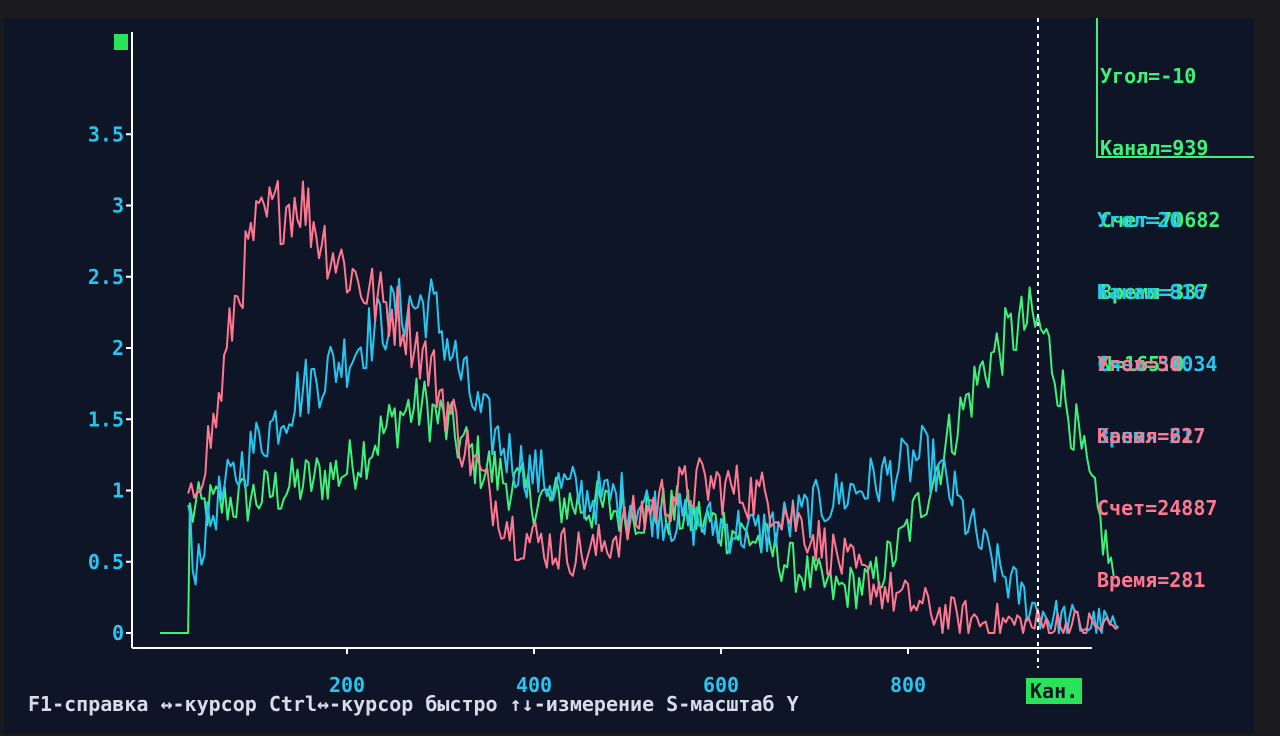 This screenshot has width=1280, height=736. I want to click on green-angle: Угол=-10, so click(1148, 76).